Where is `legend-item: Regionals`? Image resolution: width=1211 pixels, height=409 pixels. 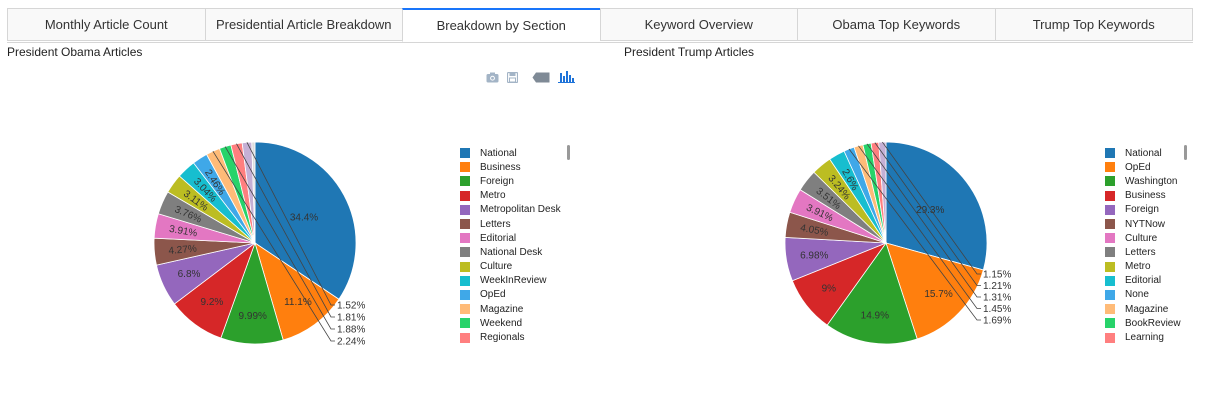 legend-item: Regionals is located at coordinates (510, 337).